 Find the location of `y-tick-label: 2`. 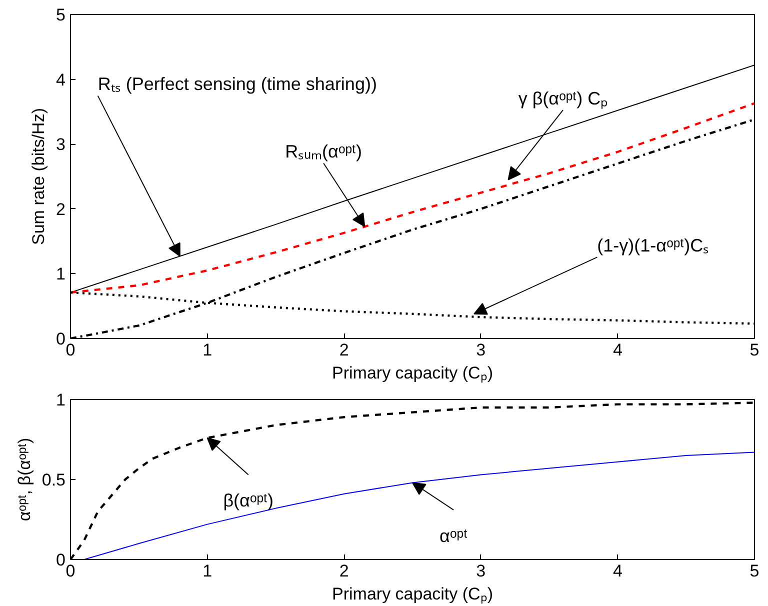

y-tick-label: 2 is located at coordinates (61, 209).